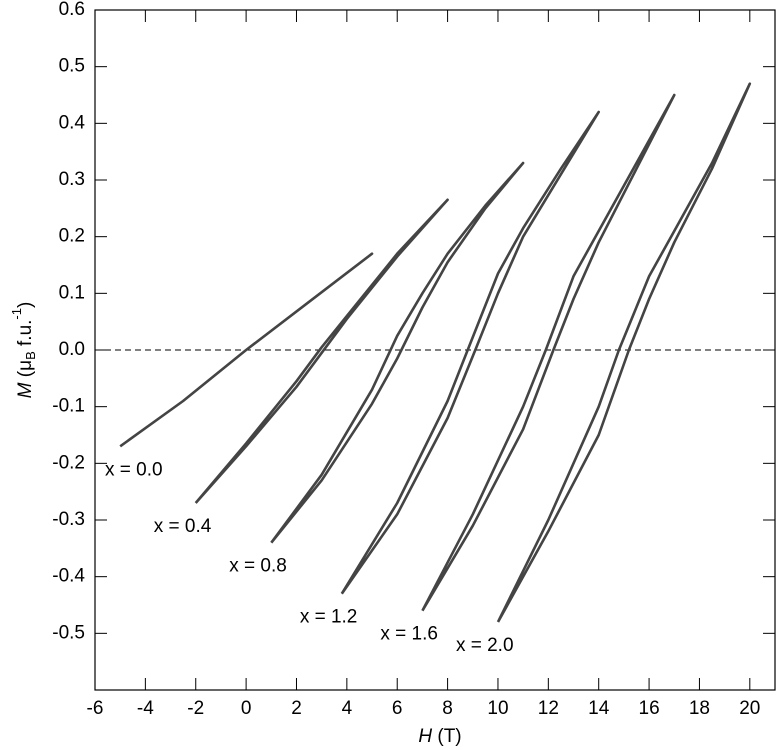 The width and height of the screenshot is (778, 750). What do you see at coordinates (72, 10) in the screenshot?
I see `y-tick-label: 0.6` at bounding box center [72, 10].